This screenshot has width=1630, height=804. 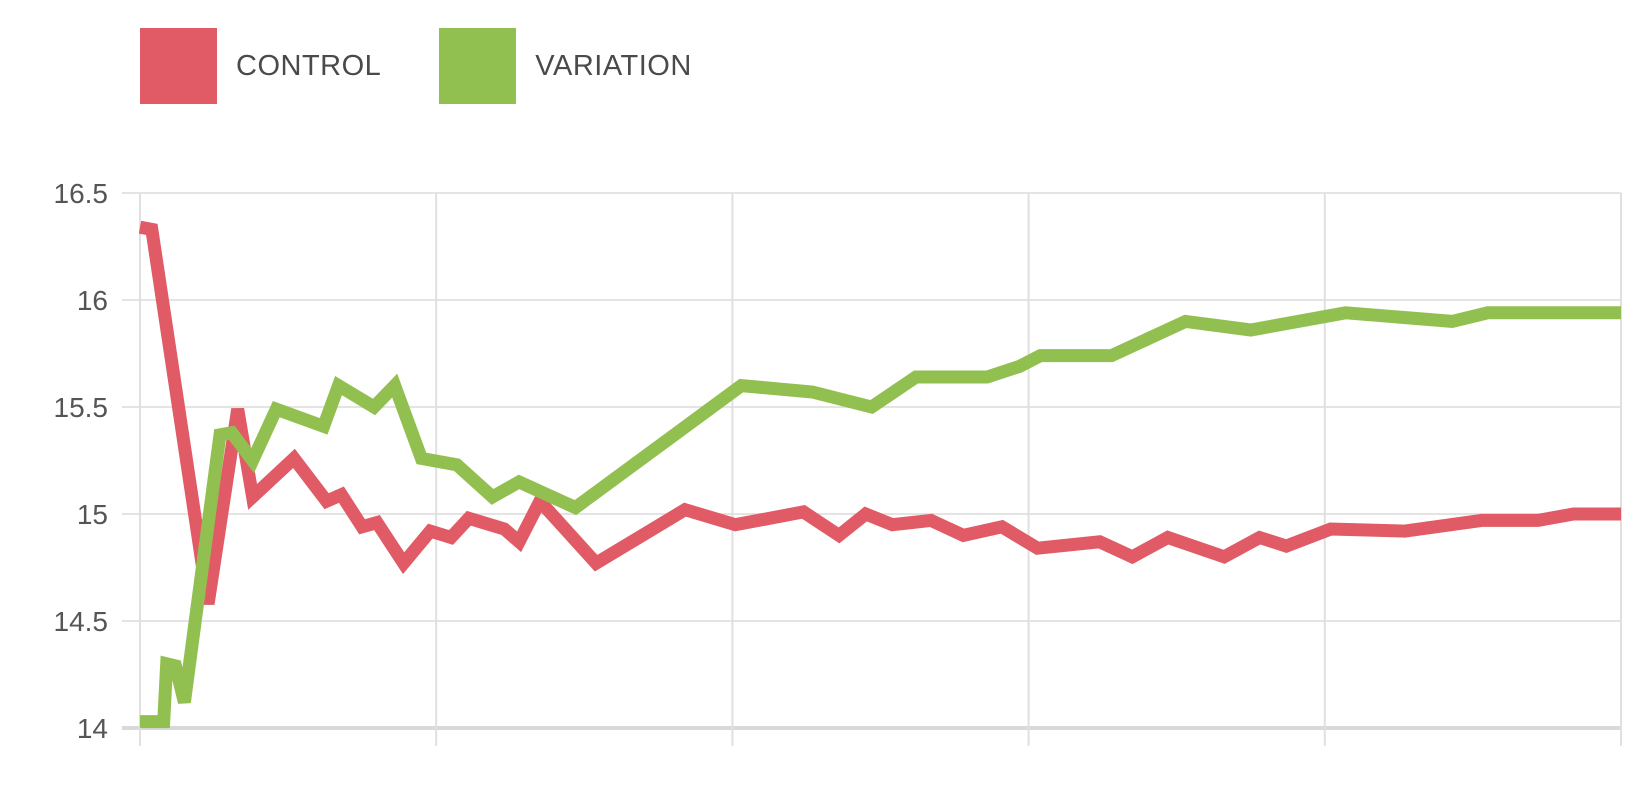 What do you see at coordinates (178, 66) in the screenshot?
I see `legend-swatch-control` at bounding box center [178, 66].